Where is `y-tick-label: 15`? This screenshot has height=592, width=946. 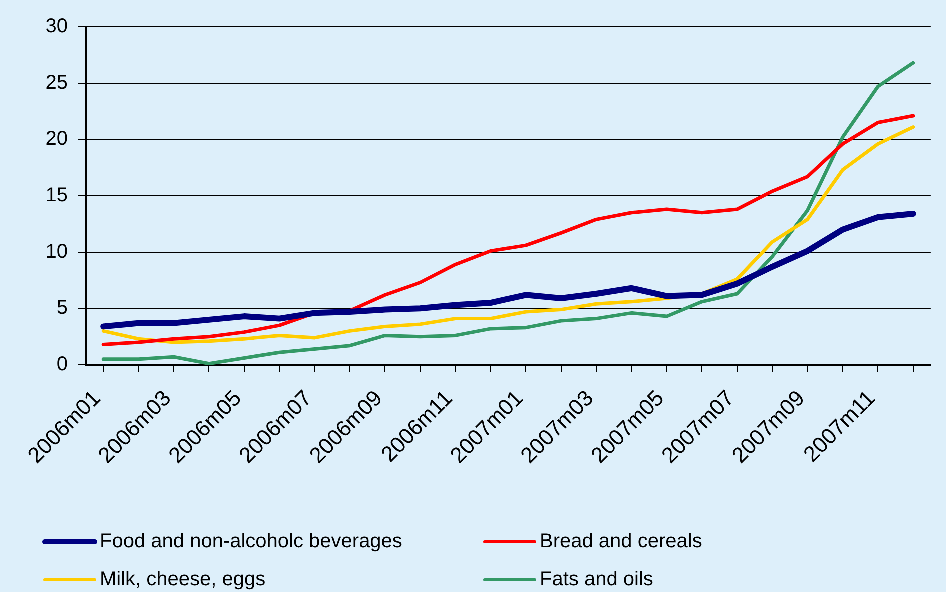 y-tick-label: 15 is located at coordinates (57, 195).